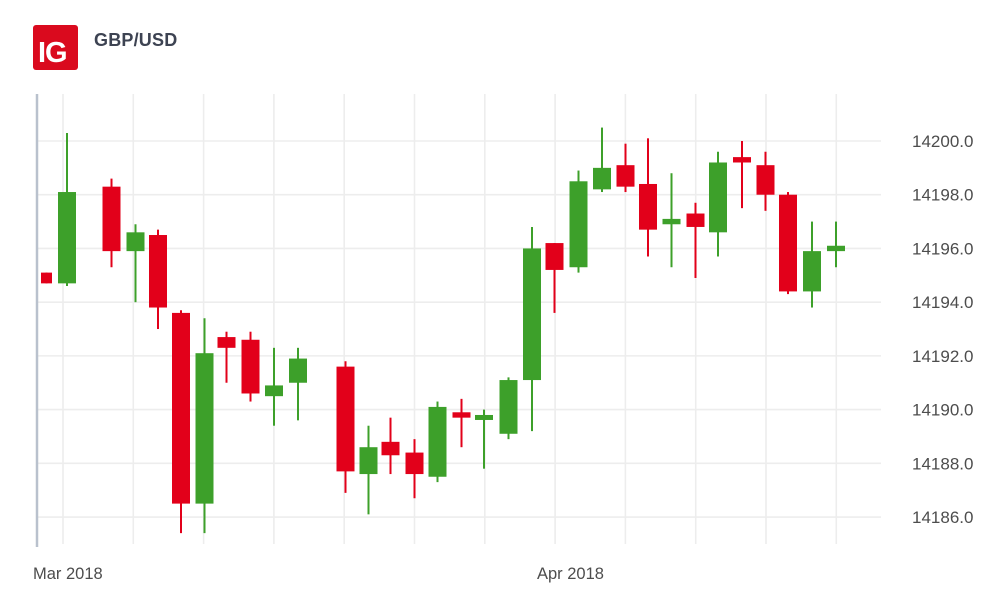 This screenshot has width=1000, height=601. Describe the element at coordinates (836, 244) in the screenshot. I see `candle-33-up` at that location.